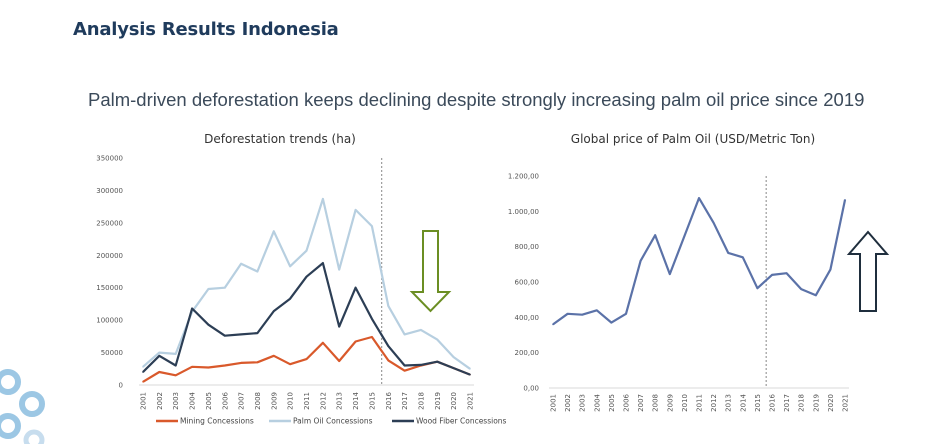 This screenshot has width=936, height=444. Describe the element at coordinates (527, 283) in the screenshot. I see `y-tick-label: 600,00` at that location.